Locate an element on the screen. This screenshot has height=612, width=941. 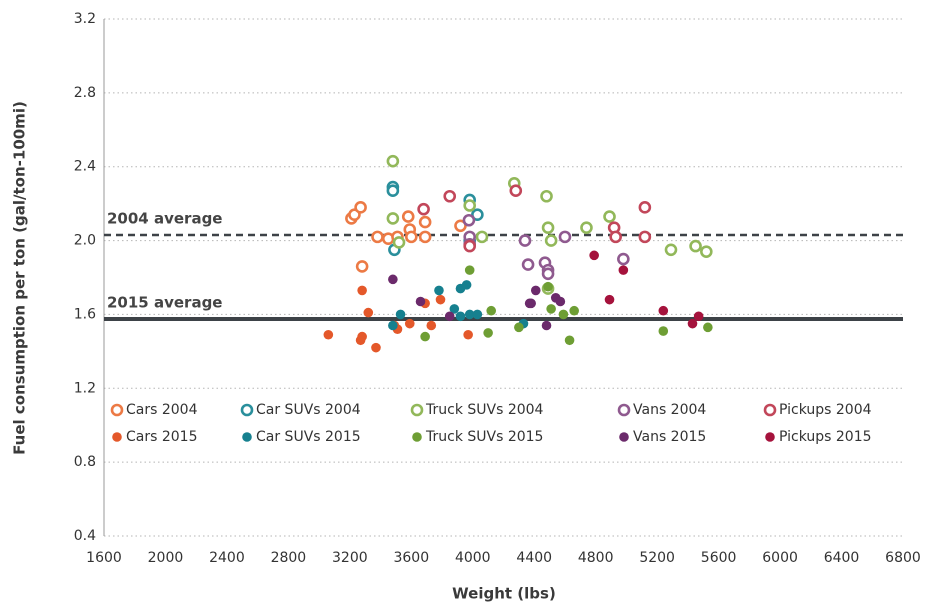
legend-label: Car SUVs 2015 is located at coordinates (308, 437).